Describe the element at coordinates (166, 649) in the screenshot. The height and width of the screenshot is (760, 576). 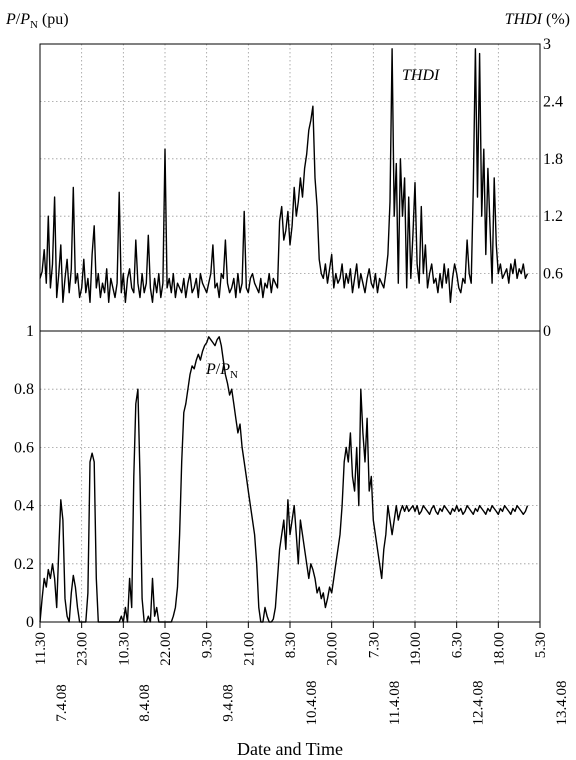
I see `x-tick-label-time: 22.00` at that location.